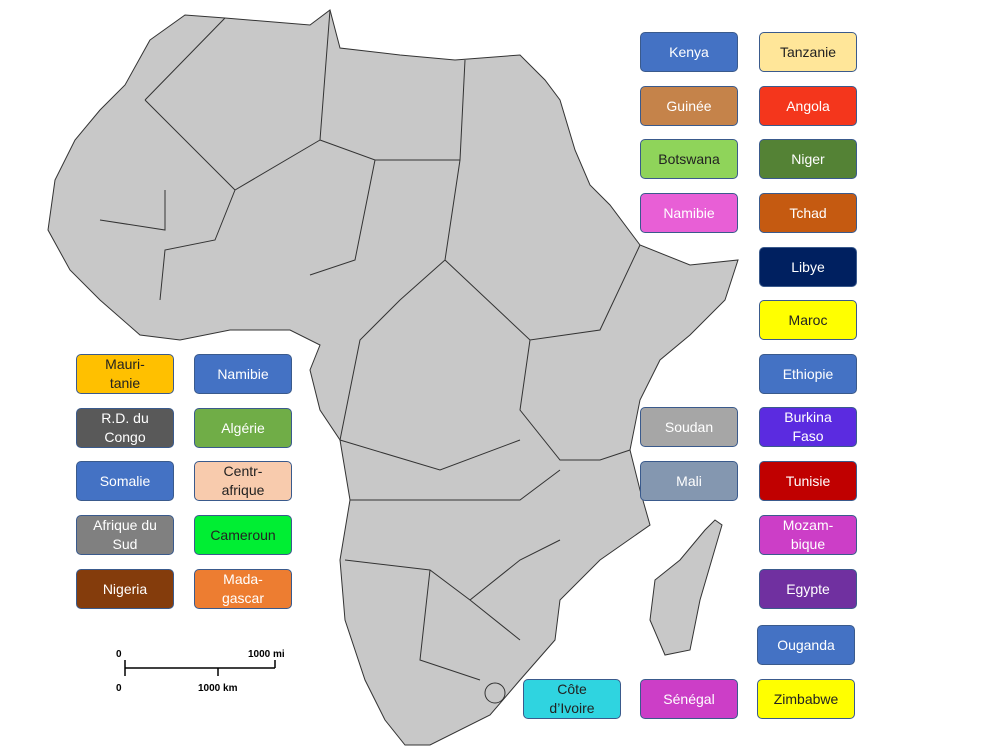 The image size is (1000, 750). I want to click on madagascar, so click(686, 587).